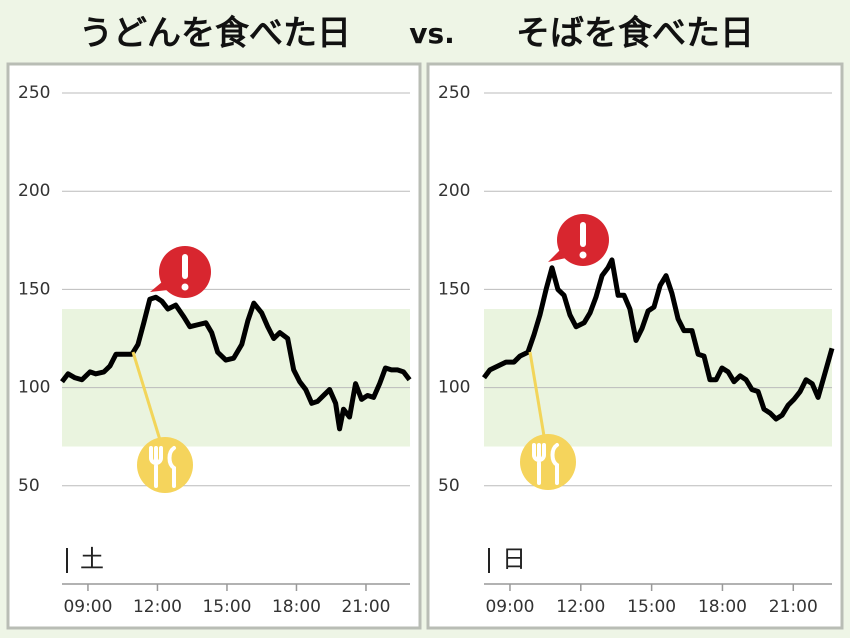  What do you see at coordinates (215, 34) in the screenshot?
I see `chart-title: うどんを食べた日` at bounding box center [215, 34].